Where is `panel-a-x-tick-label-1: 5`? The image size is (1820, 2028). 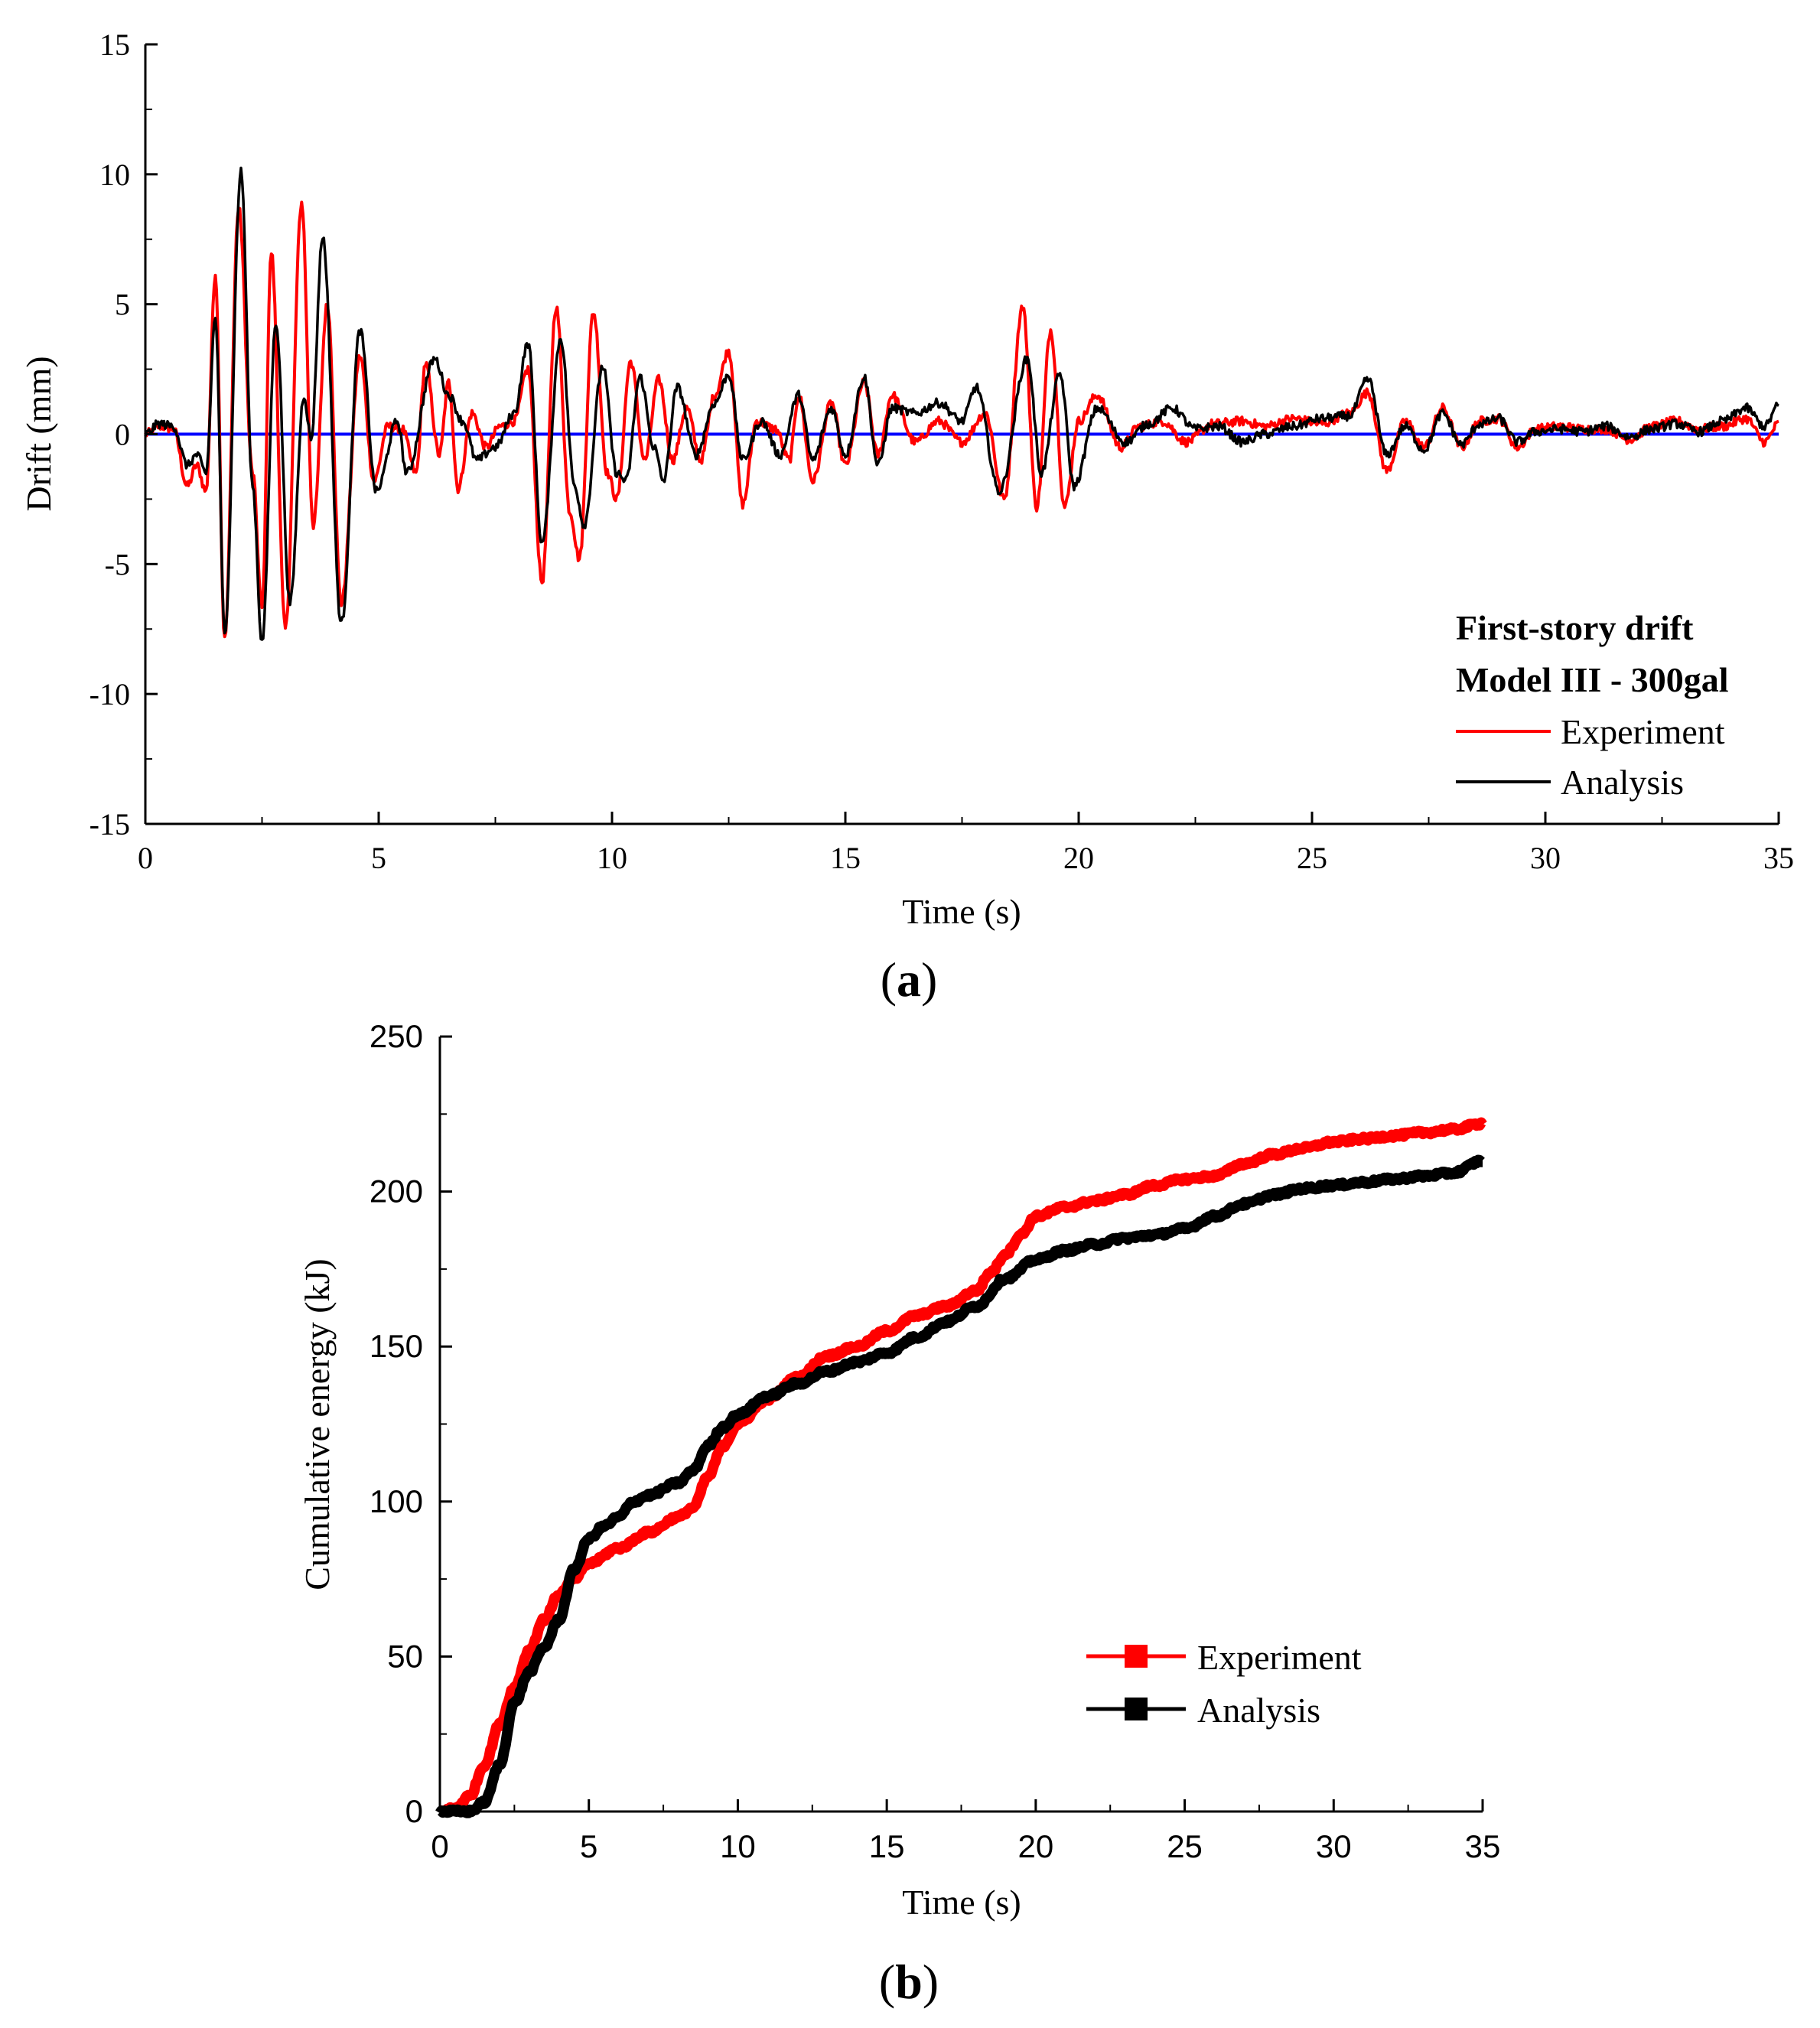
panel-a-x-tick-label-1: 5 is located at coordinates (378, 858).